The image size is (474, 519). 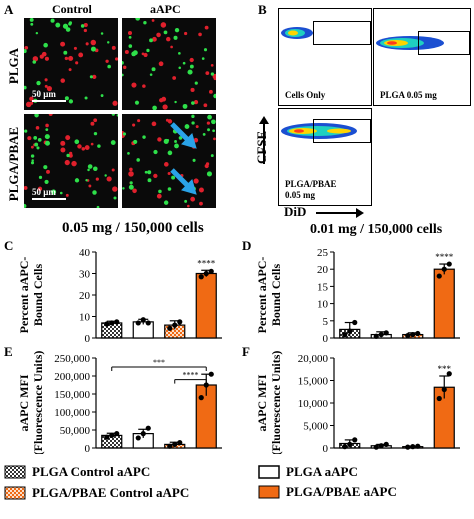 I want to click on y-axis-label-line: Bound Cells, so click(x=38, y=294).